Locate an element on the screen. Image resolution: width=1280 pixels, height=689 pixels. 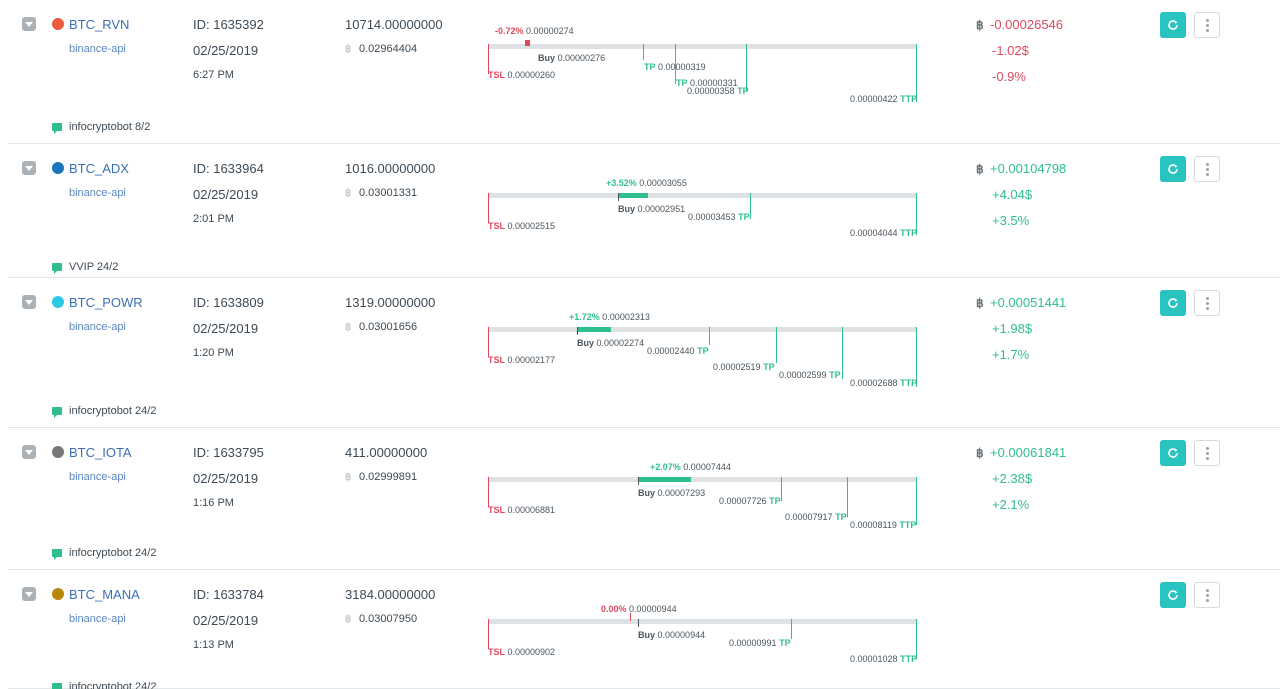
trade-amount: 3184.00000000 is located at coordinates (390, 594).